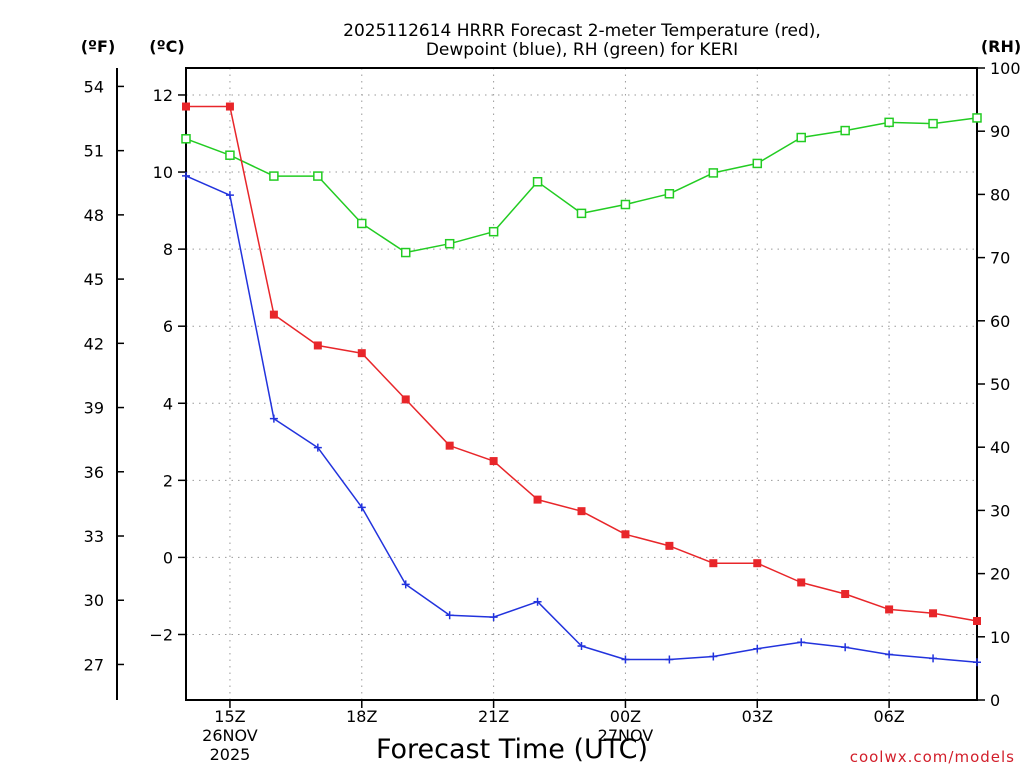 The width and height of the screenshot is (1024, 768). Describe the element at coordinates (888, 716) in the screenshot. I see `time-tick-label: 06Z` at that location.